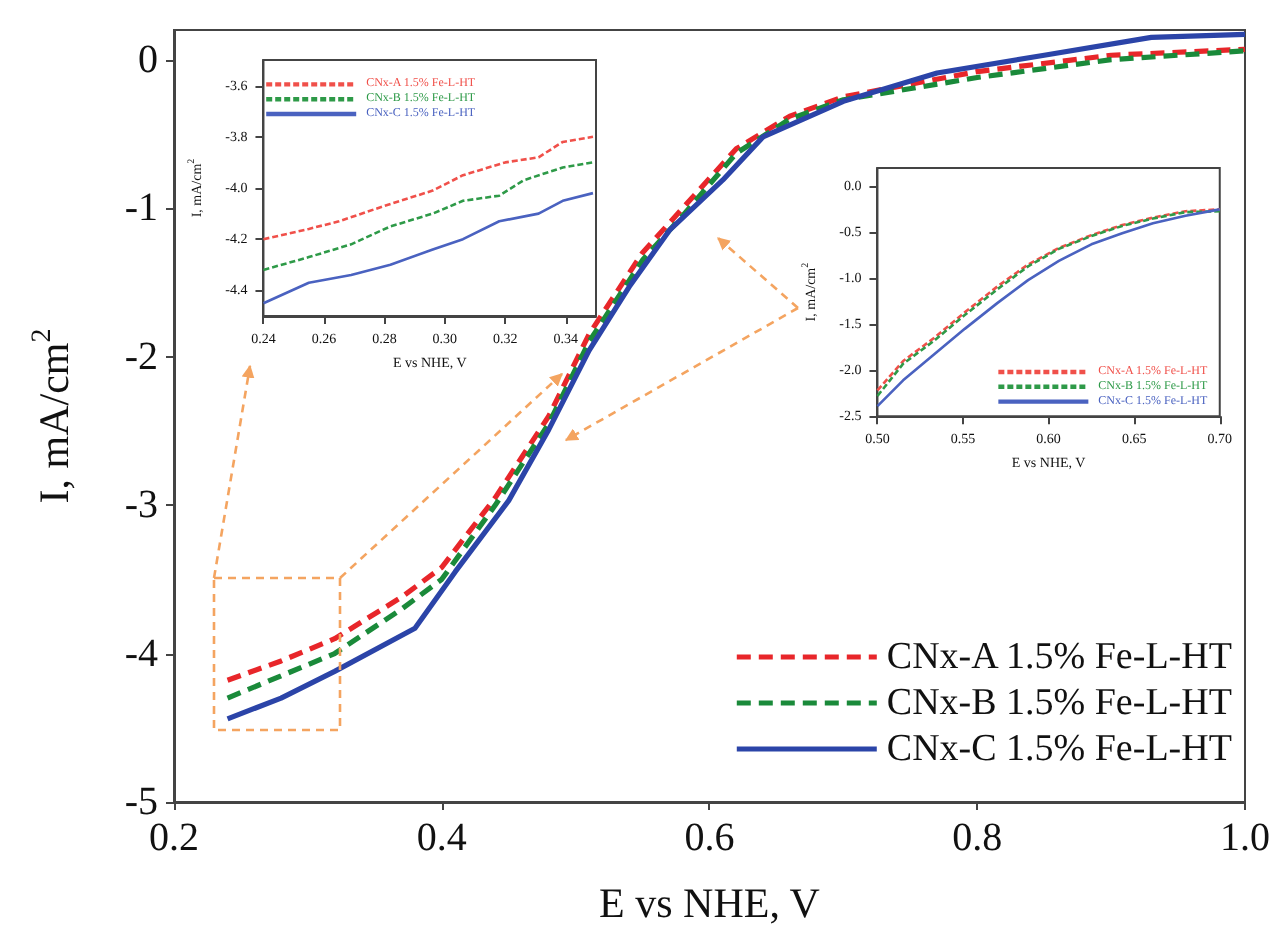 The image size is (1276, 952). Describe the element at coordinates (709, 838) in the screenshot. I see `x-tick-label: 0.6` at that location.